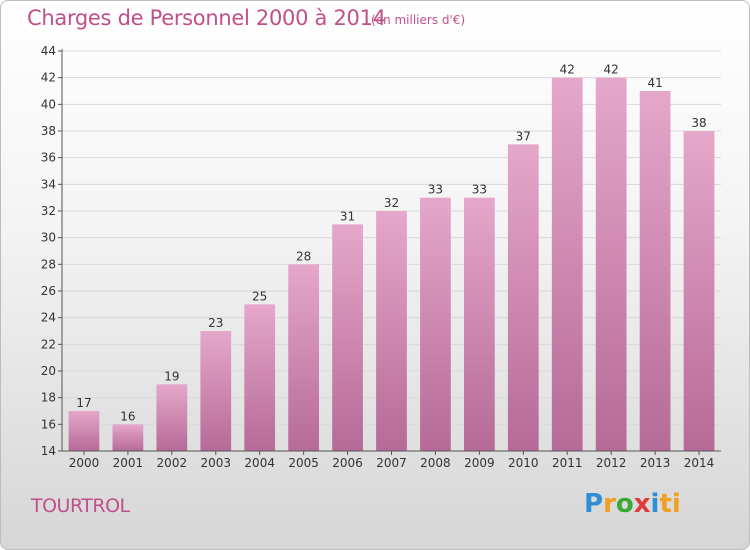  Describe the element at coordinates (48, 104) in the screenshot. I see `y-tick-label: 40` at that location.